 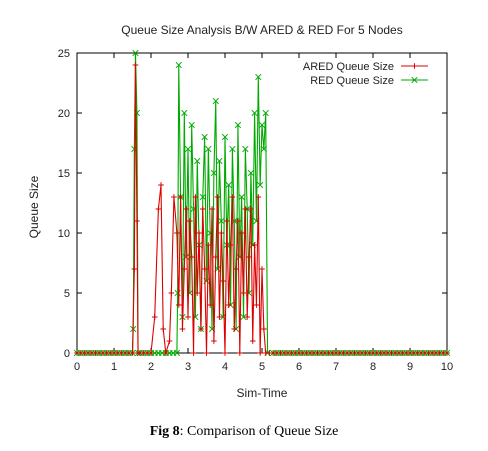 I want to click on x-tick-label: 7, so click(x=336, y=367).